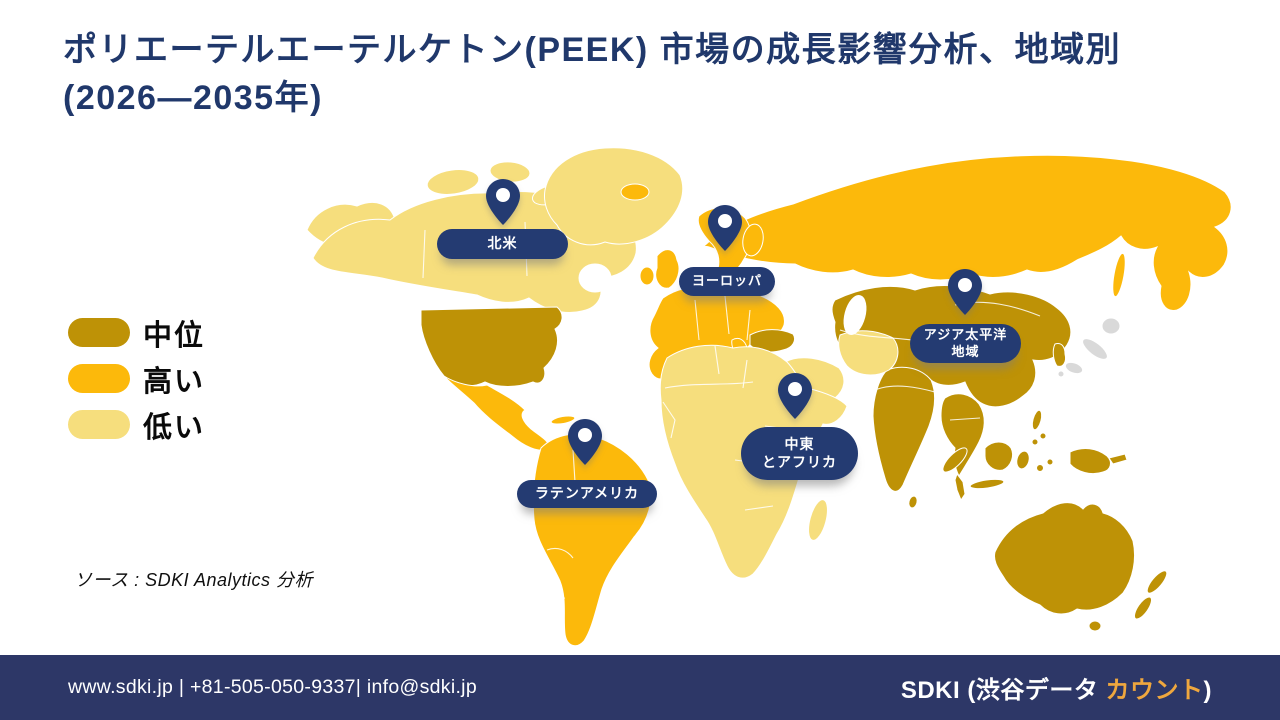  Describe the element at coordinates (1207, 690) in the screenshot. I see `footer-brand-suffix: )` at that location.